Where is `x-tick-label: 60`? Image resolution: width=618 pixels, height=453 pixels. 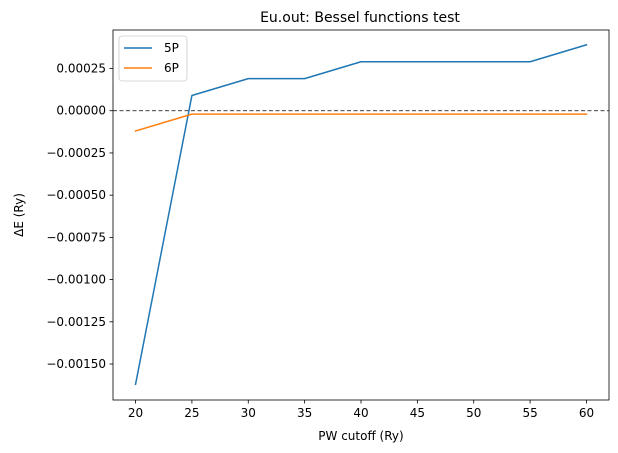 x-tick-label: 60 is located at coordinates (586, 413).